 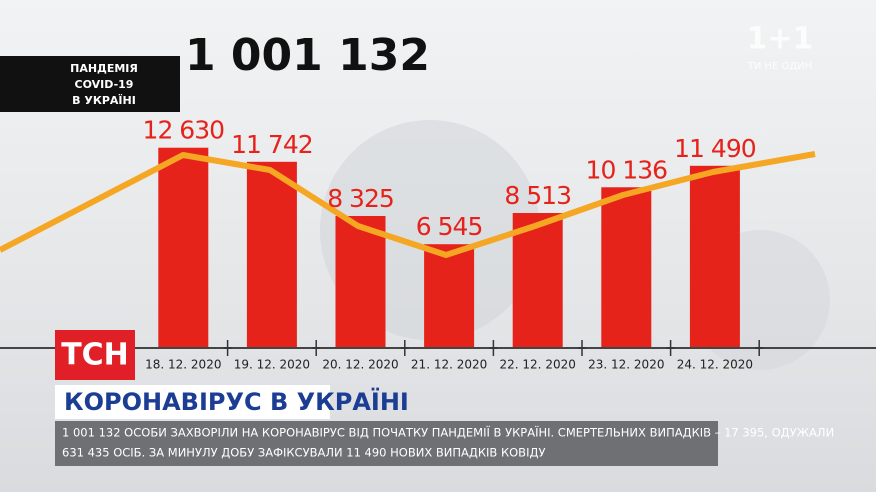 What do you see at coordinates (449, 226) in the screenshot?
I see `value-label: 6 545` at bounding box center [449, 226].